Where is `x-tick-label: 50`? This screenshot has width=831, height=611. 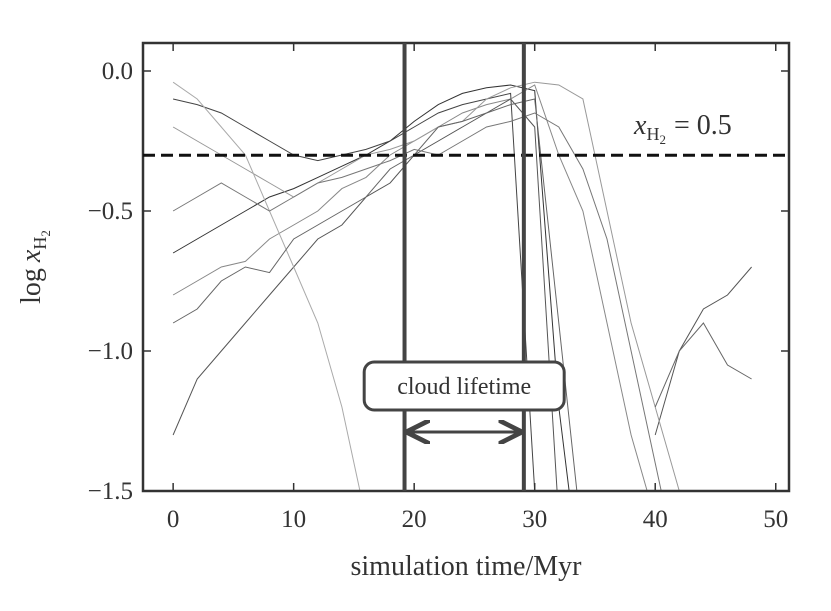 x-tick-label: 50 is located at coordinates (775, 519).